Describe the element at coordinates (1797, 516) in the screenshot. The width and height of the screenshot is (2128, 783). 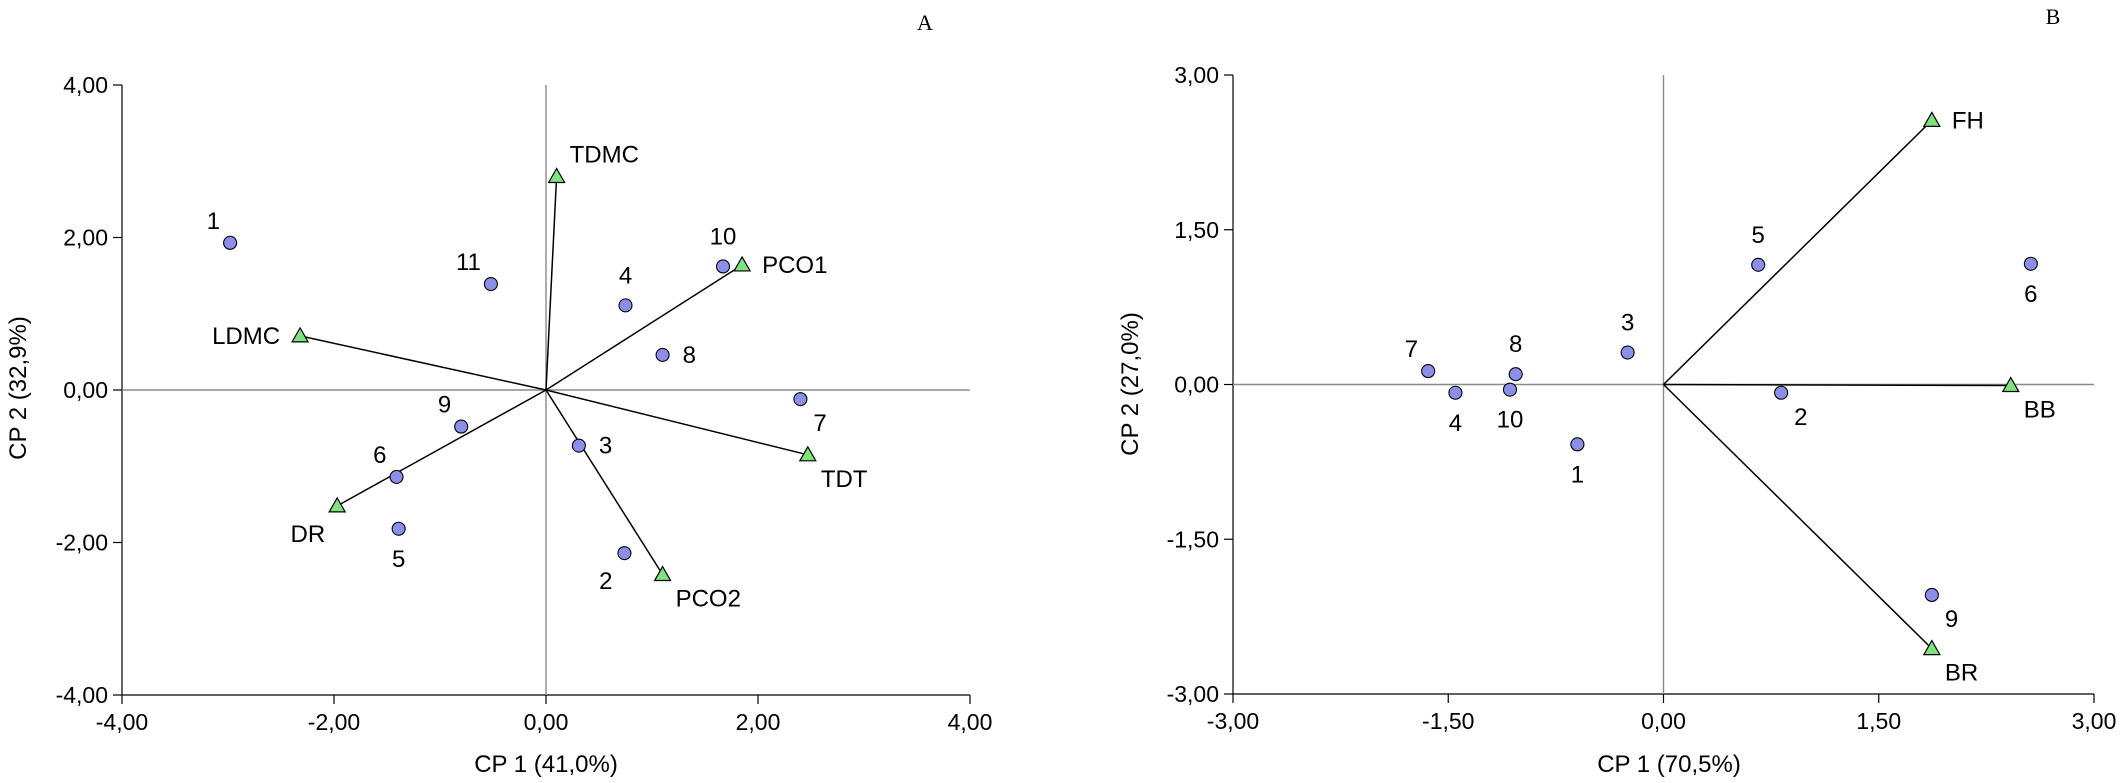
I see `panel-b-vector-br` at that location.